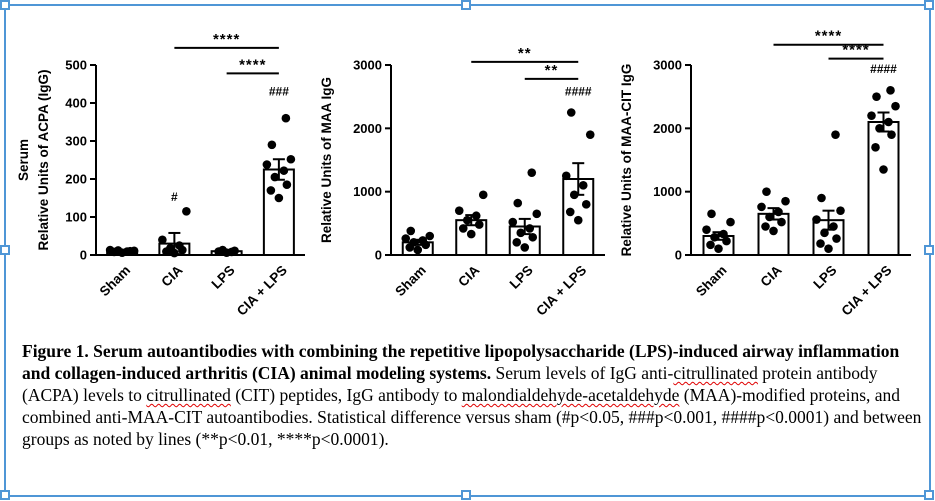 The image size is (935, 501). I want to click on significance-stars: **, so click(552, 70).